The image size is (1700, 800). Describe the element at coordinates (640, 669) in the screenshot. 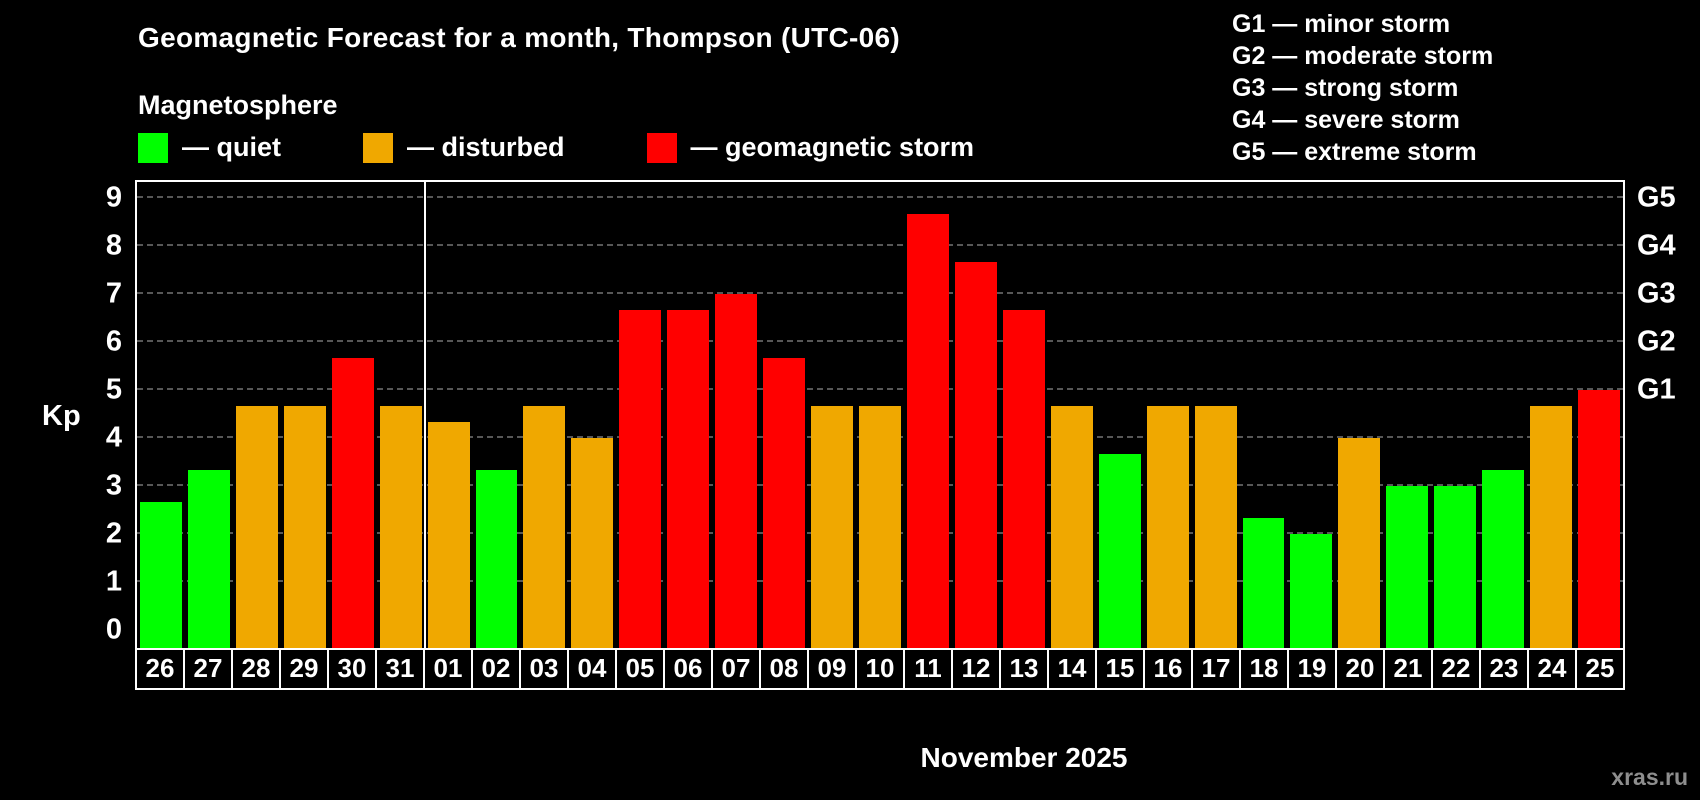

I see `date-label: 05` at that location.